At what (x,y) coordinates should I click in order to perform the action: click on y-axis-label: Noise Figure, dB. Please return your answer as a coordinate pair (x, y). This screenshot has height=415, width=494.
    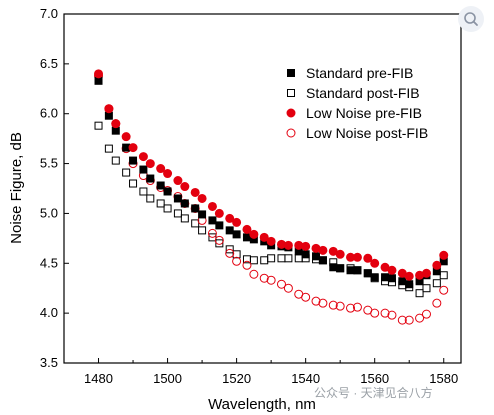
    Looking at the image, I should click on (16, 188).